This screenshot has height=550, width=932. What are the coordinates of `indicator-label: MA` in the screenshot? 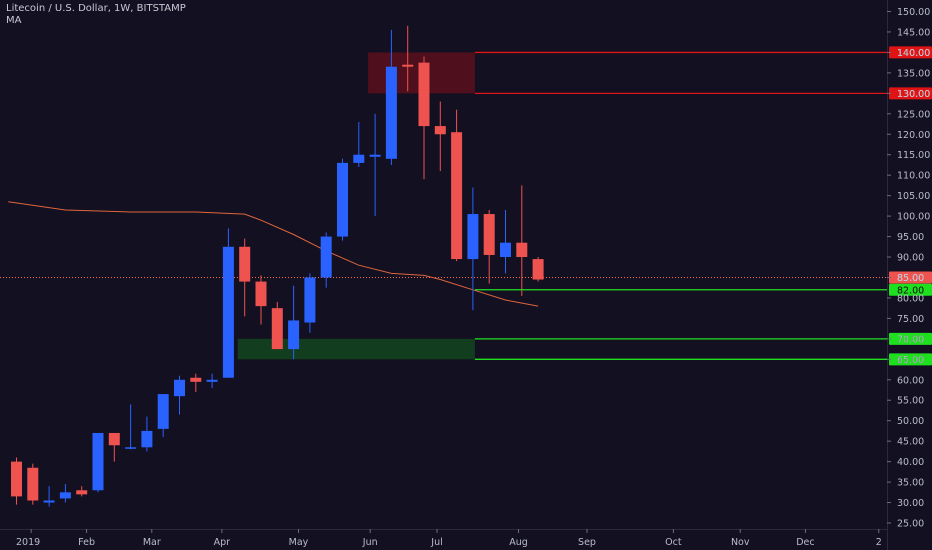 It's located at (14, 20).